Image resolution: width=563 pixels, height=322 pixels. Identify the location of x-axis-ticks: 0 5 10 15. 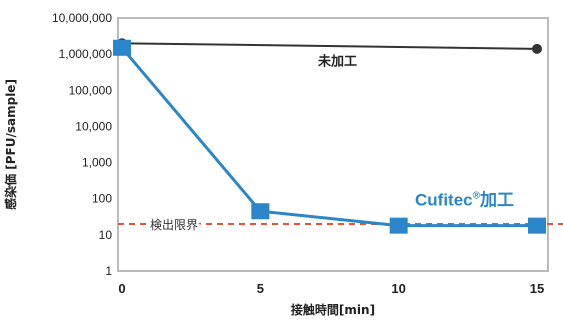
(331, 288).